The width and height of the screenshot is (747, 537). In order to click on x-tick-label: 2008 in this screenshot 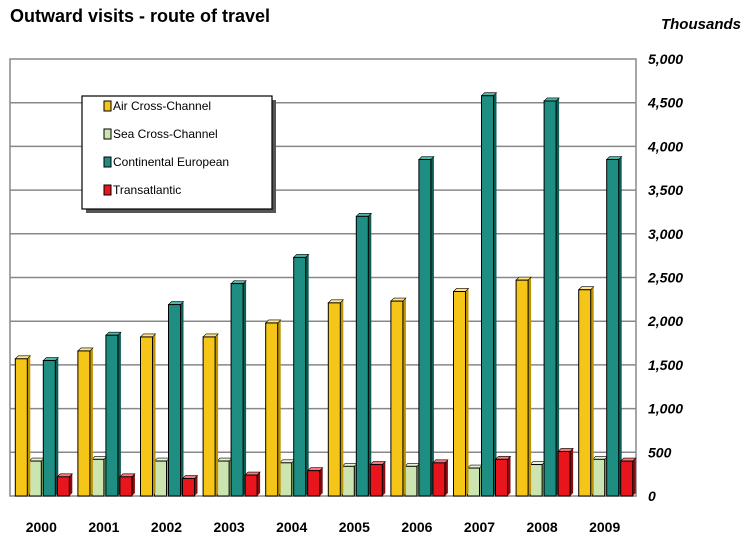, I will do `click(542, 527)`.